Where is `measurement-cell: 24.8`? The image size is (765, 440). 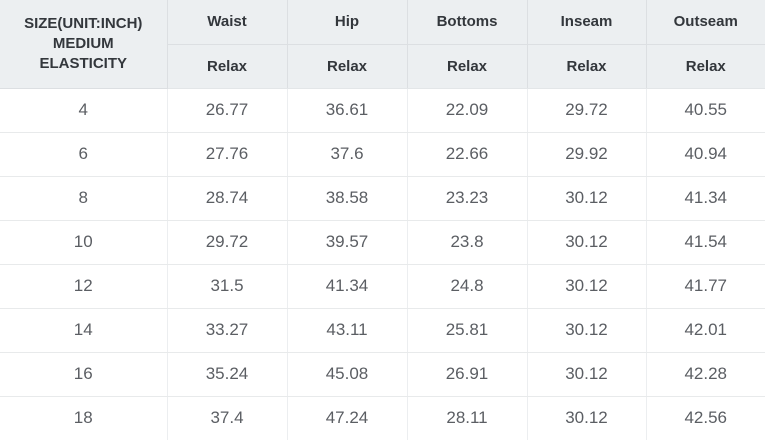 measurement-cell: 24.8 is located at coordinates (467, 286).